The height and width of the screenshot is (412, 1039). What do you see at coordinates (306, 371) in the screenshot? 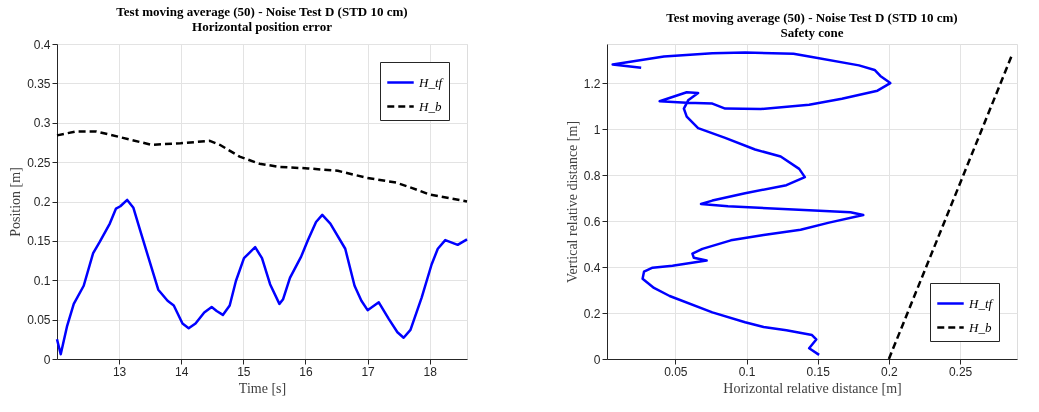
I see `x-tick-label: 16` at bounding box center [306, 371].